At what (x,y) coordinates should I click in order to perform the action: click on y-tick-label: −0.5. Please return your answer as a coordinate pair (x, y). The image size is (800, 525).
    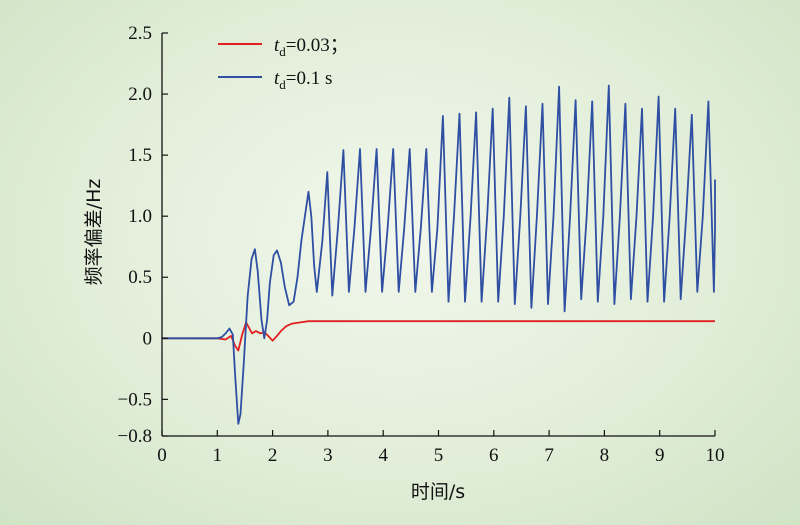
    Looking at the image, I should click on (135, 399).